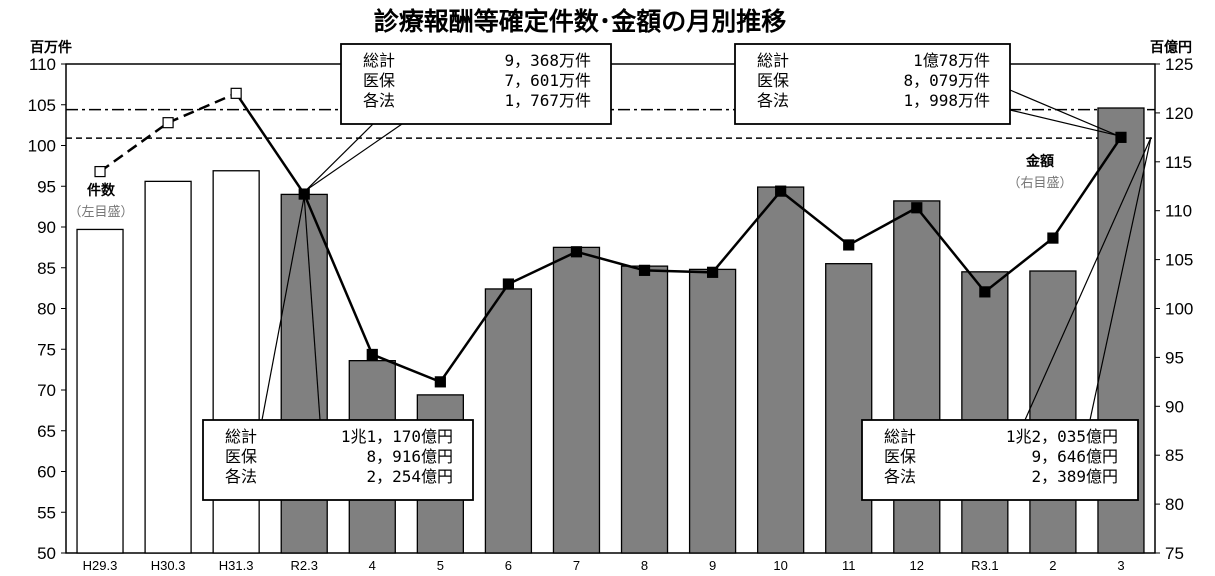 This screenshot has width=1215, height=576. Describe the element at coordinates (984, 565) in the screenshot. I see `category-label: R3.1` at that location.